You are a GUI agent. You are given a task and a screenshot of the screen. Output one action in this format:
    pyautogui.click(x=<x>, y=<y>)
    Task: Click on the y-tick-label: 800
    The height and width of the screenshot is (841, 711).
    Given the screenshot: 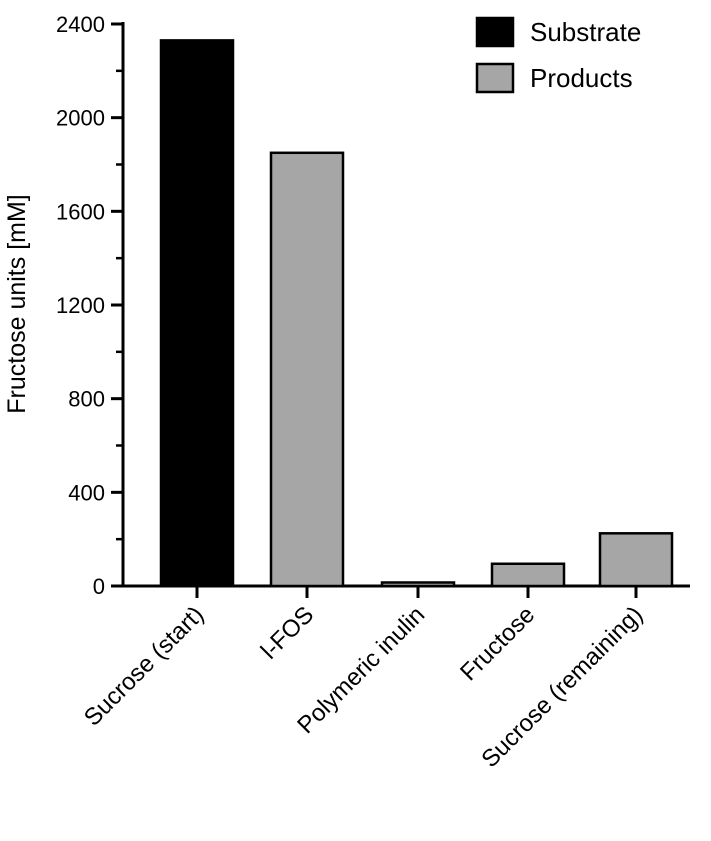 What is the action you would take?
    pyautogui.click(x=86, y=399)
    